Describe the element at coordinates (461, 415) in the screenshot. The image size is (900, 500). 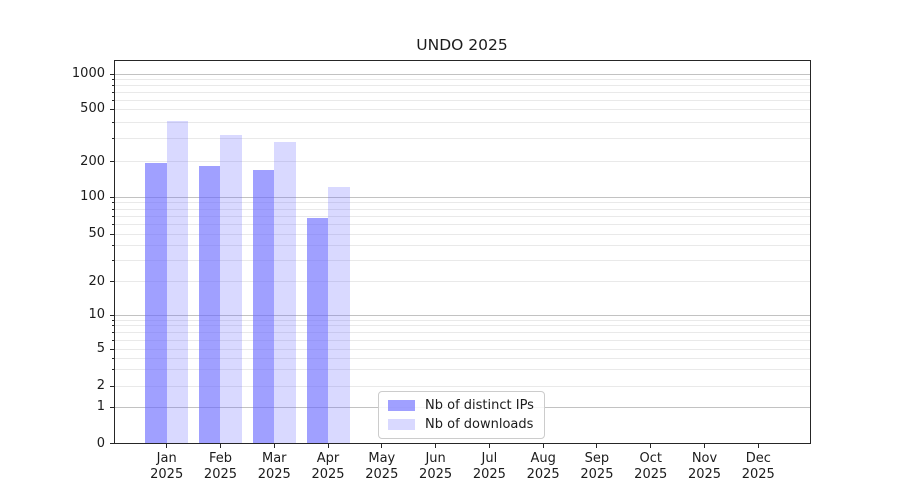
I see `legend: Nb of distinct IPs Nb of downloads` at that location.